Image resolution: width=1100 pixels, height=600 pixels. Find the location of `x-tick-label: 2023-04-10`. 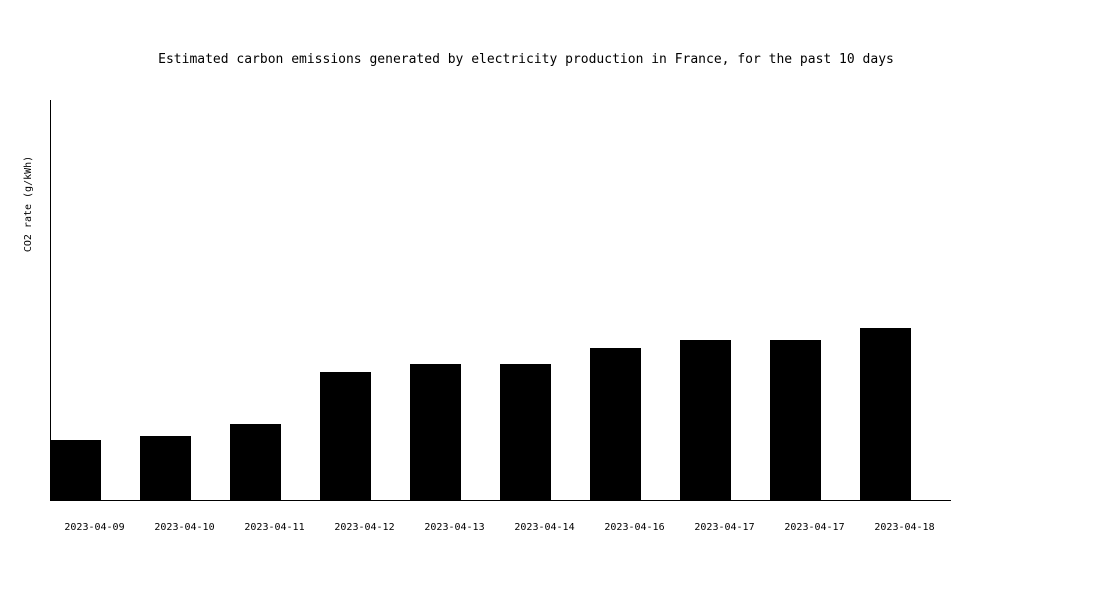

x-tick-label: 2023-04-10 is located at coordinates (184, 527).